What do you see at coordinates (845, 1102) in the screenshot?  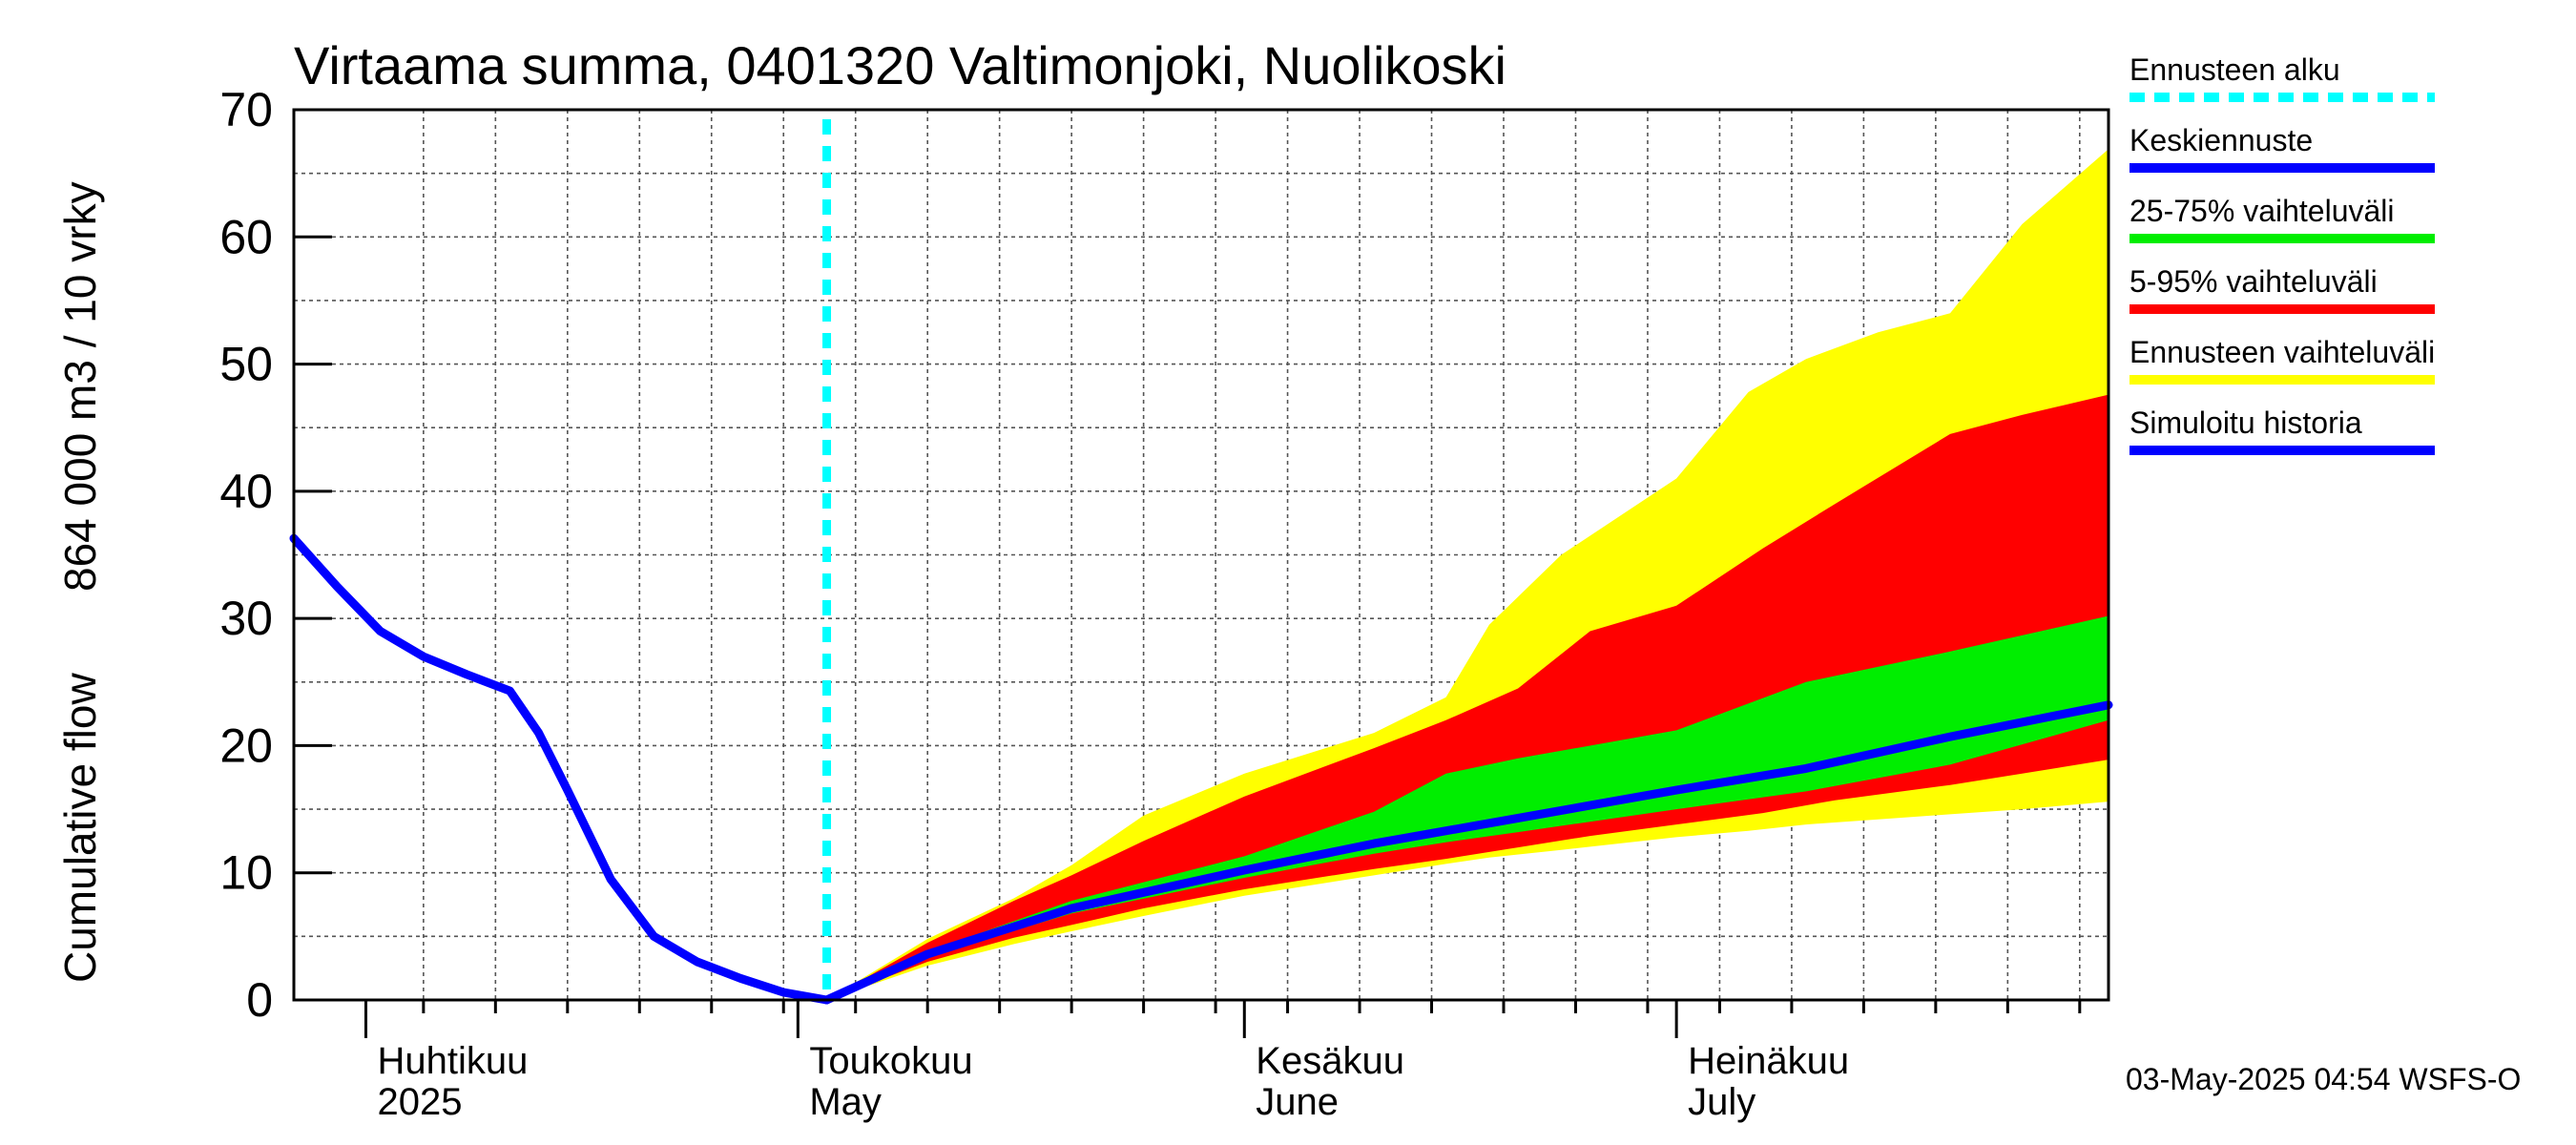 I see `month-label-en: May` at bounding box center [845, 1102].